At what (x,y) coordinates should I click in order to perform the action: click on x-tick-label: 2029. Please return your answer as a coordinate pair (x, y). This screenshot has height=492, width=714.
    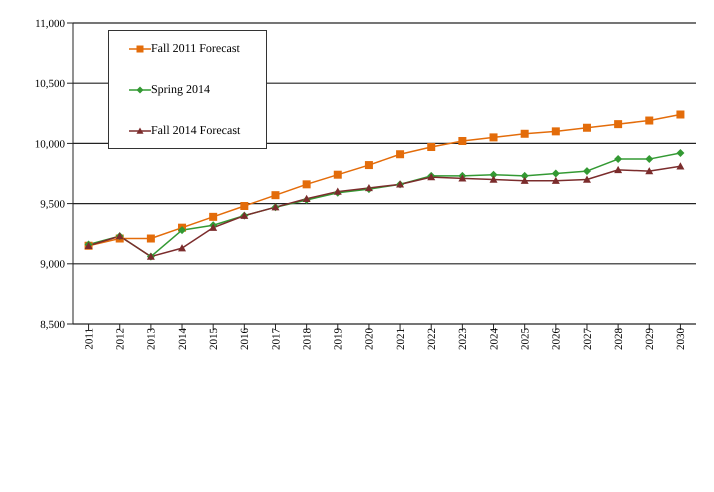
    Looking at the image, I should click on (650, 339).